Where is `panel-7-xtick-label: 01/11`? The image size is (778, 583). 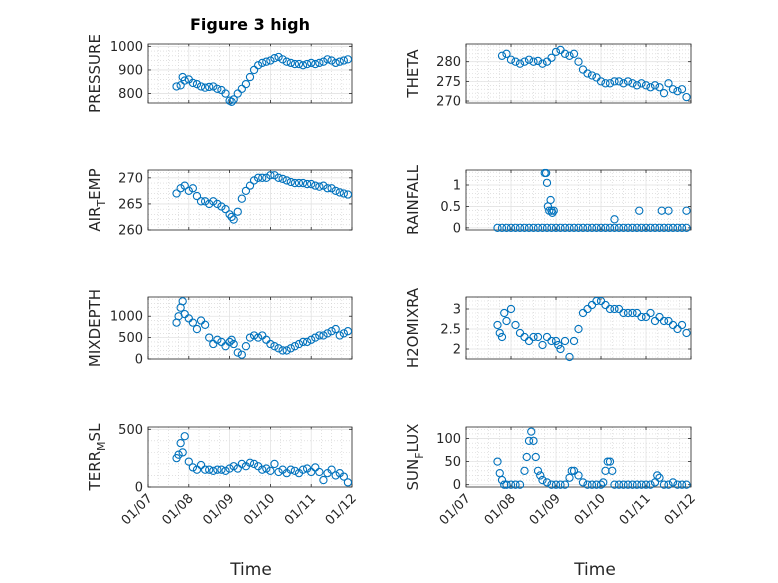 panel-7-xtick-label: 01/11 is located at coordinates (300, 509).